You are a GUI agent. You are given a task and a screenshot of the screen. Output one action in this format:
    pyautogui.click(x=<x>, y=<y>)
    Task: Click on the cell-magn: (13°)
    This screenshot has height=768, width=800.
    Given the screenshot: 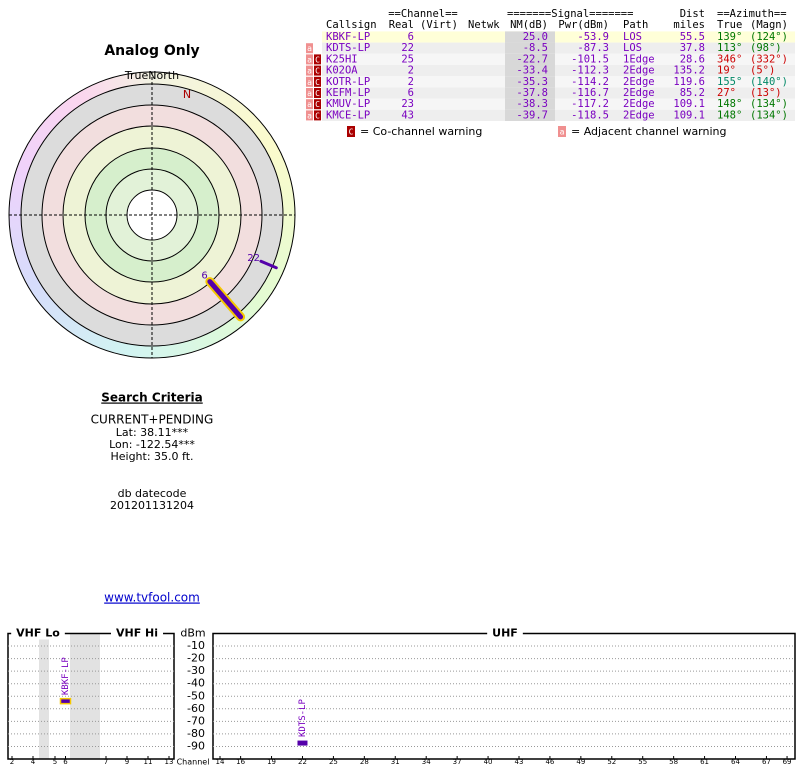 What is the action you would take?
    pyautogui.click(x=766, y=93)
    